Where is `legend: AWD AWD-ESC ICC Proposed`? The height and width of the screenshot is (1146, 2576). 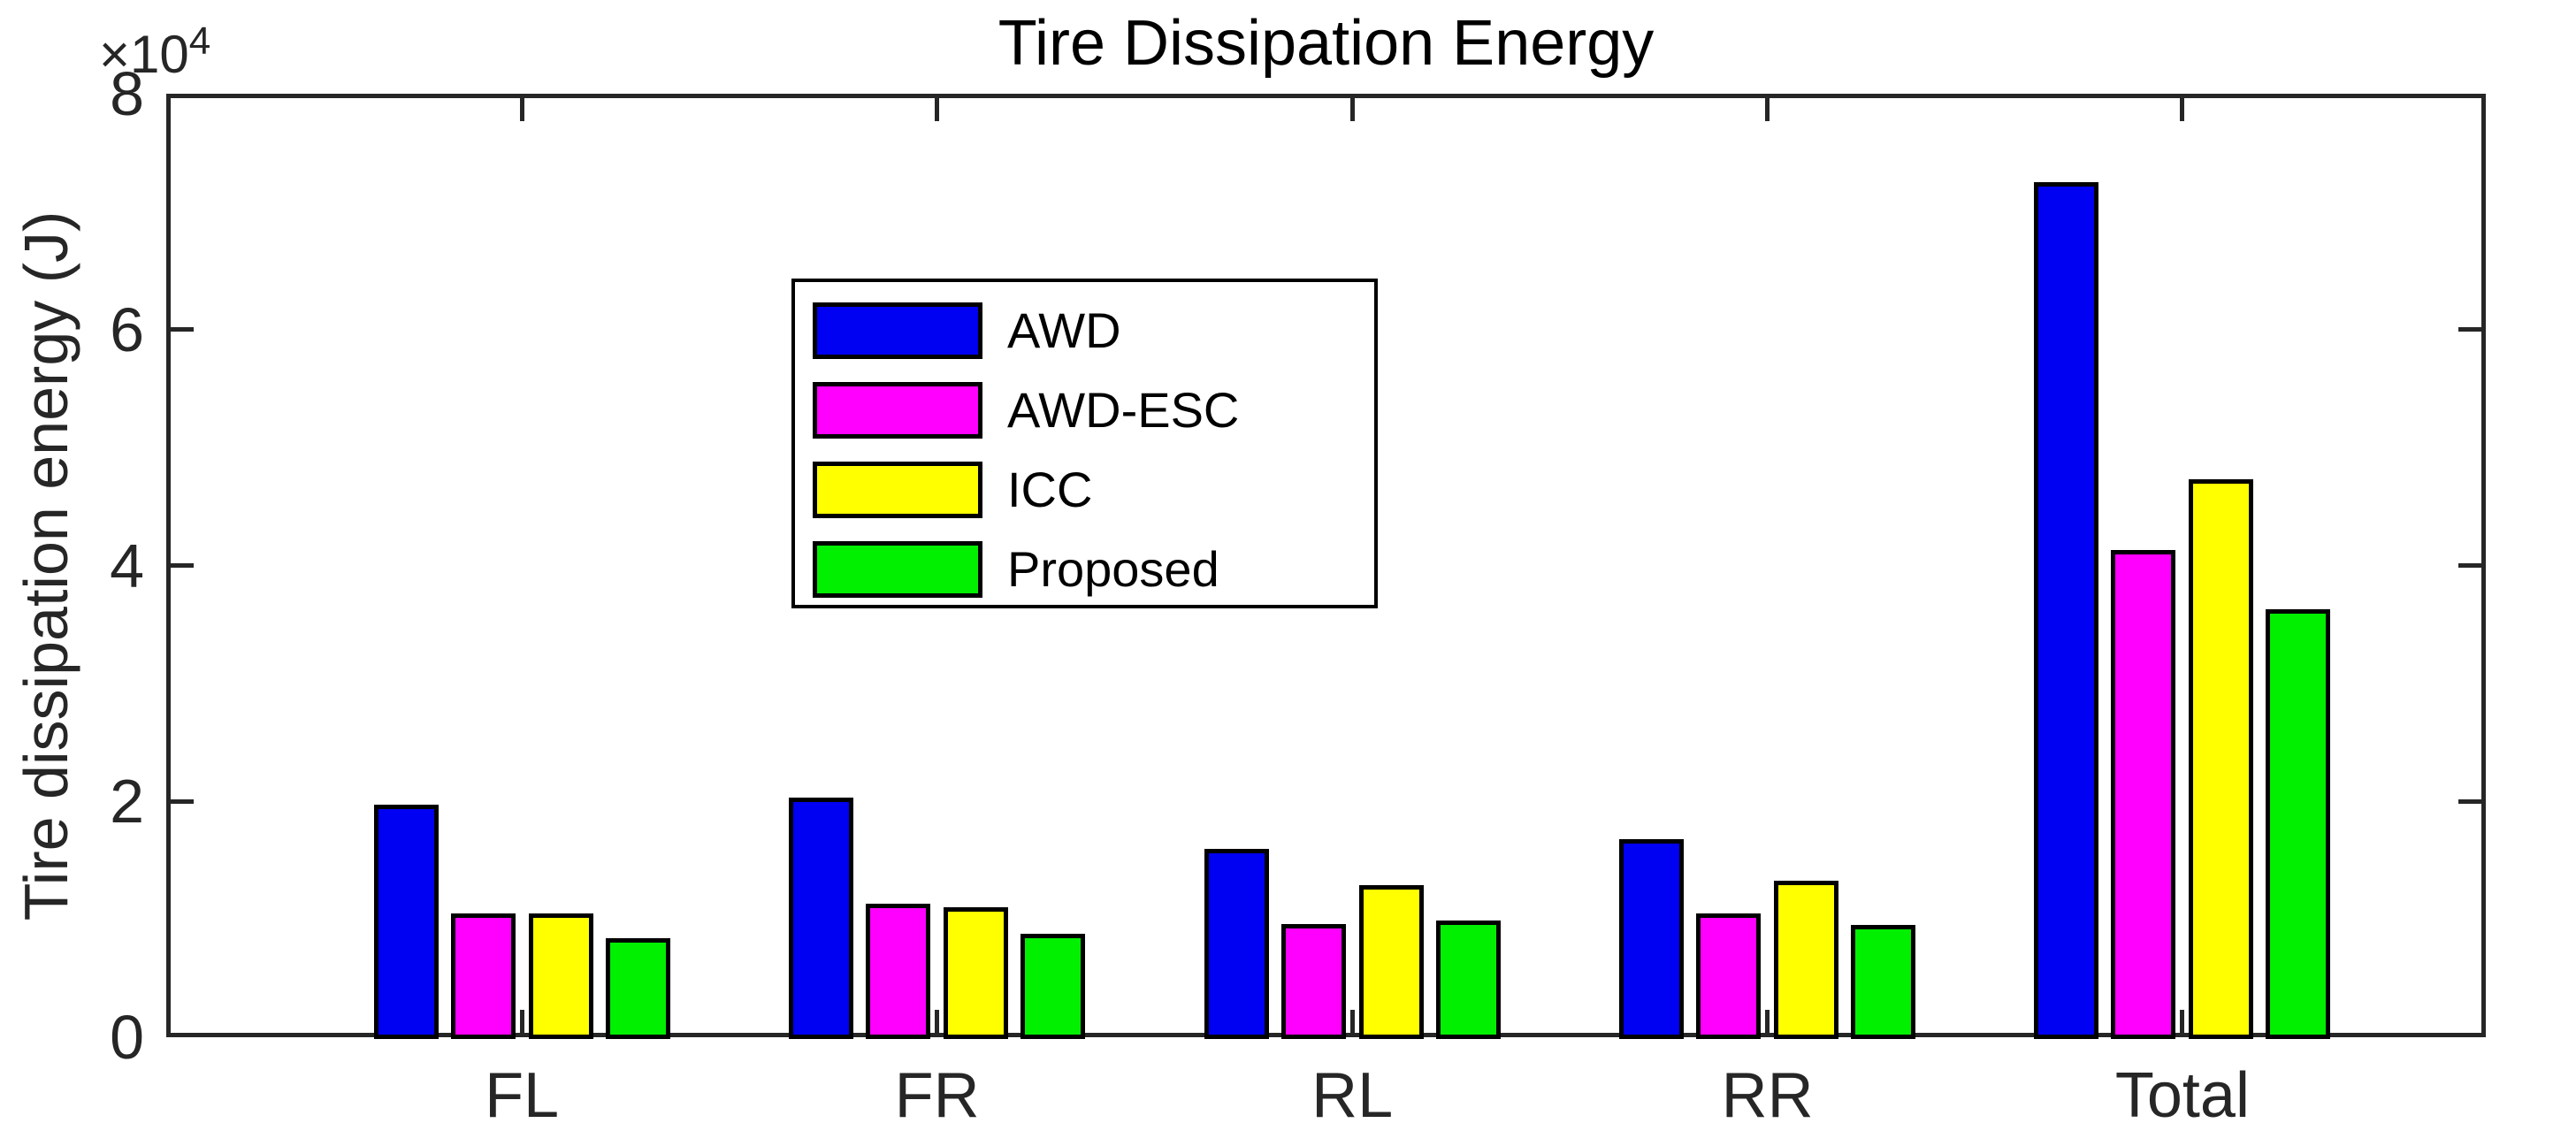
legend: AWD AWD-ESC ICC Proposed is located at coordinates (1084, 444).